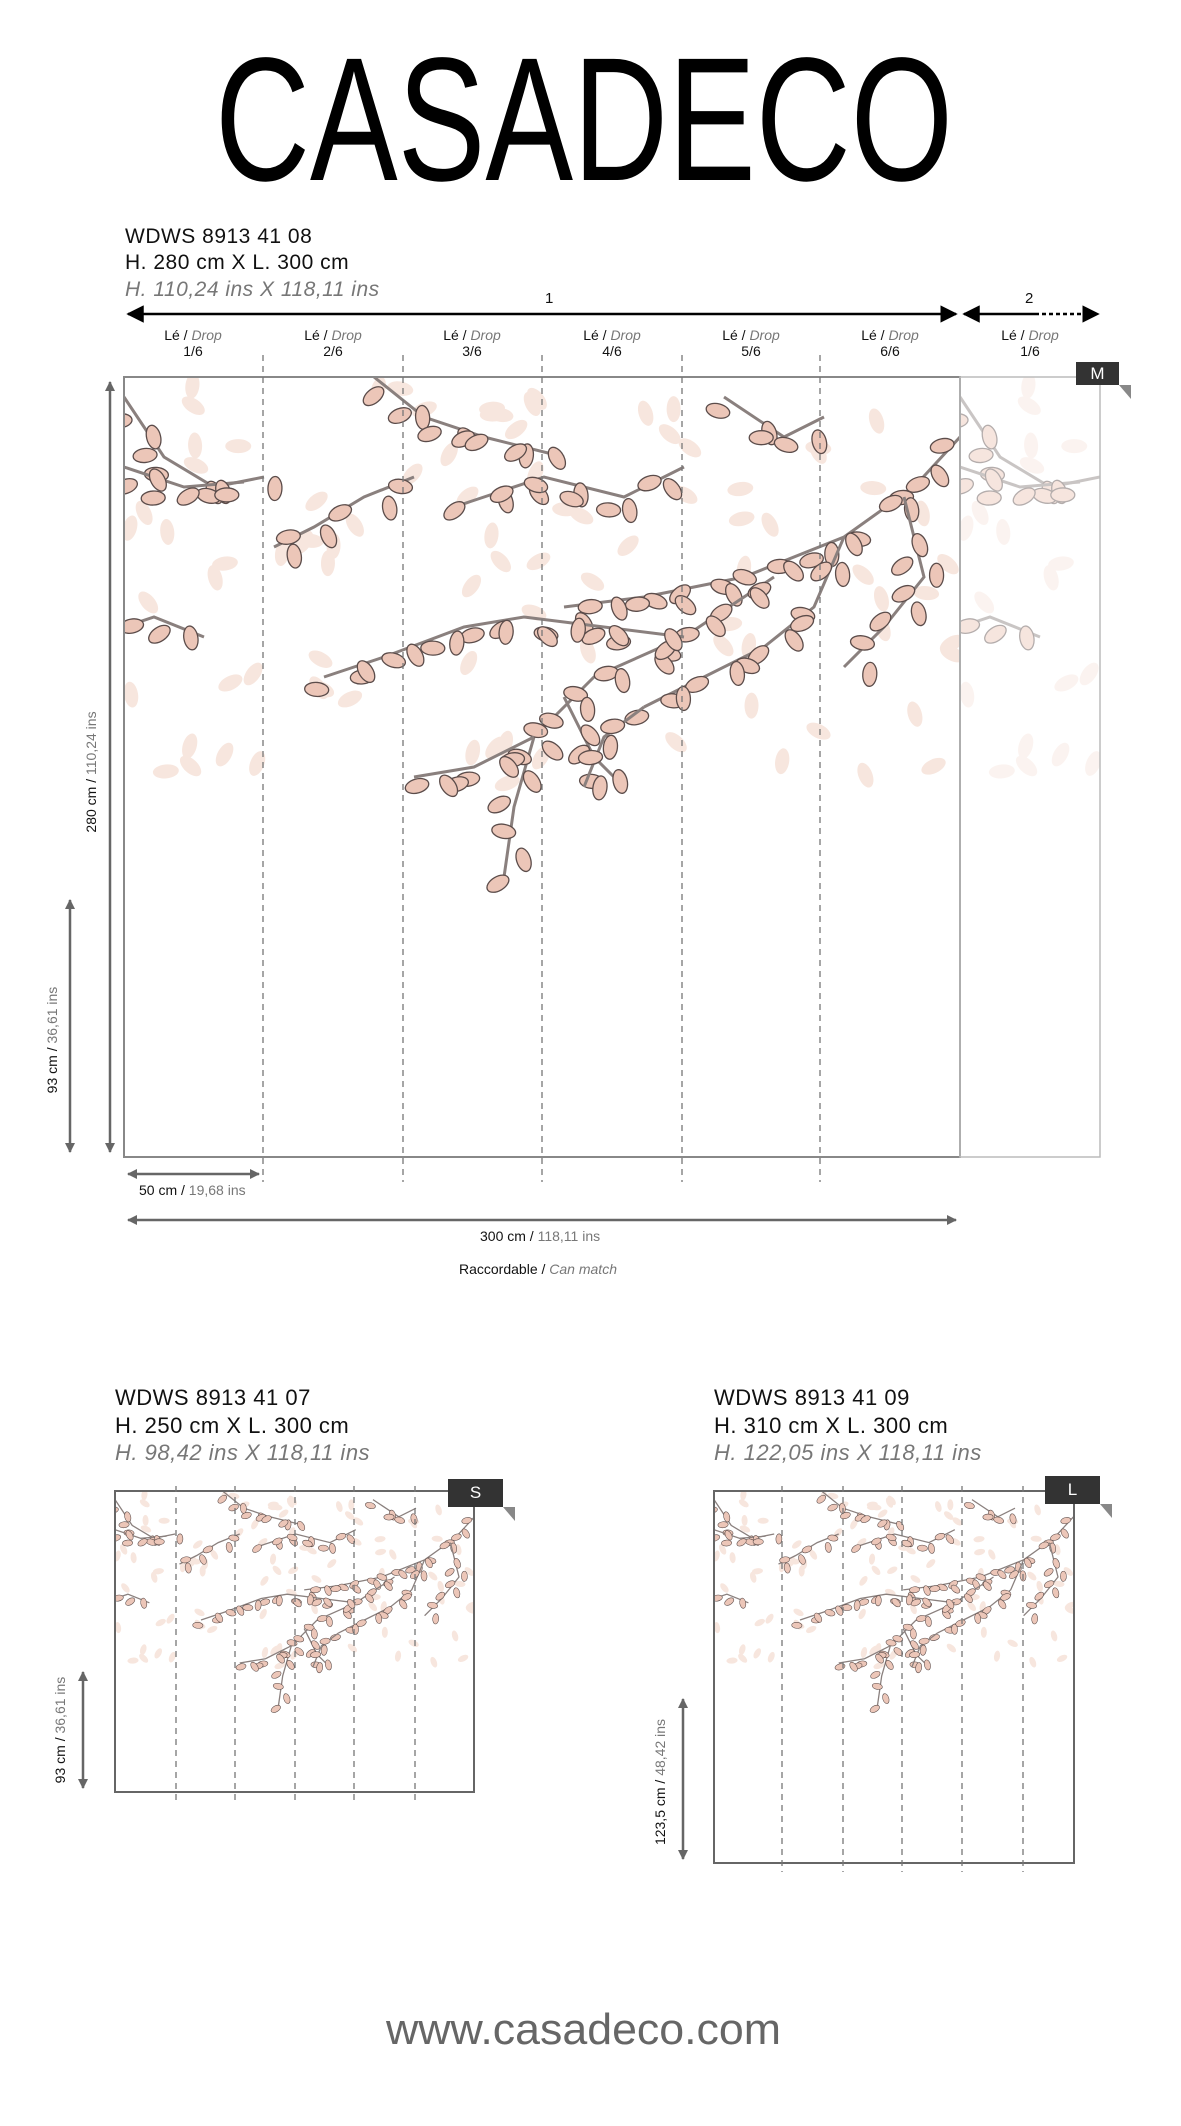  I want to click on product-code: WDWS 8913 41 09, so click(812, 1397).